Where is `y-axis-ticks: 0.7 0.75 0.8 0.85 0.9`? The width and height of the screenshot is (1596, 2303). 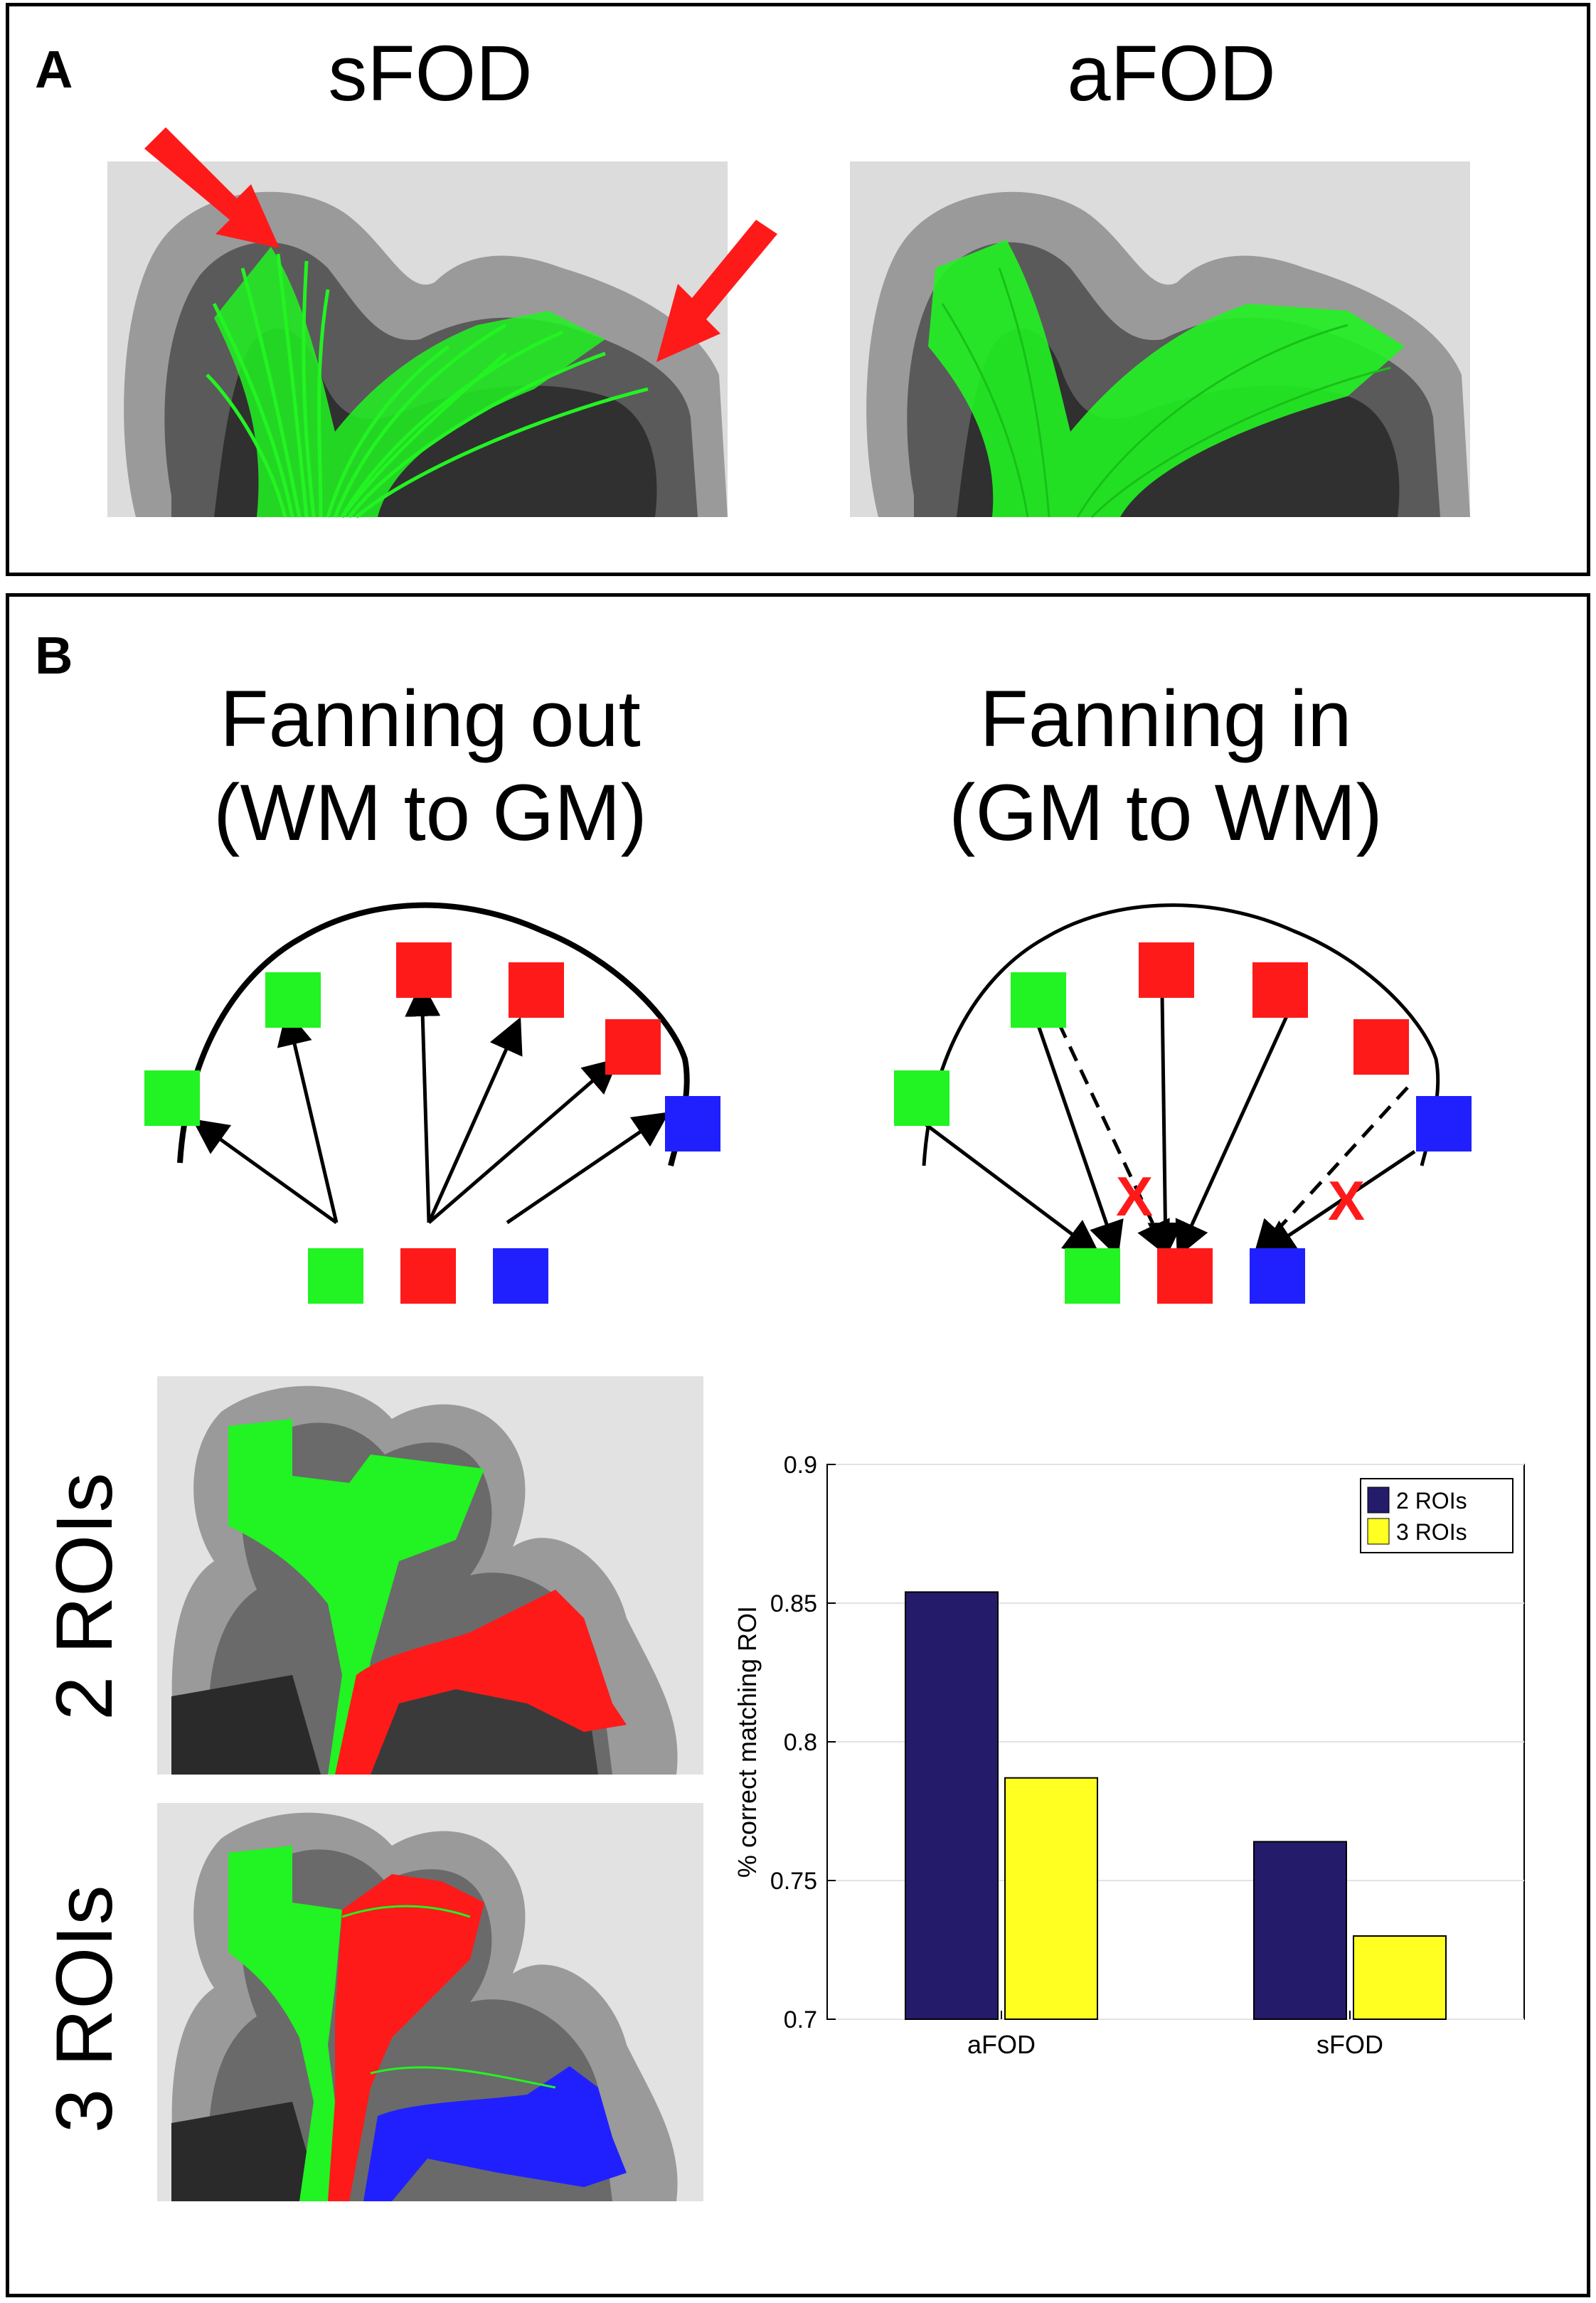 y-axis-ticks: 0.7 0.75 0.8 0.85 0.9 is located at coordinates (803, 1742).